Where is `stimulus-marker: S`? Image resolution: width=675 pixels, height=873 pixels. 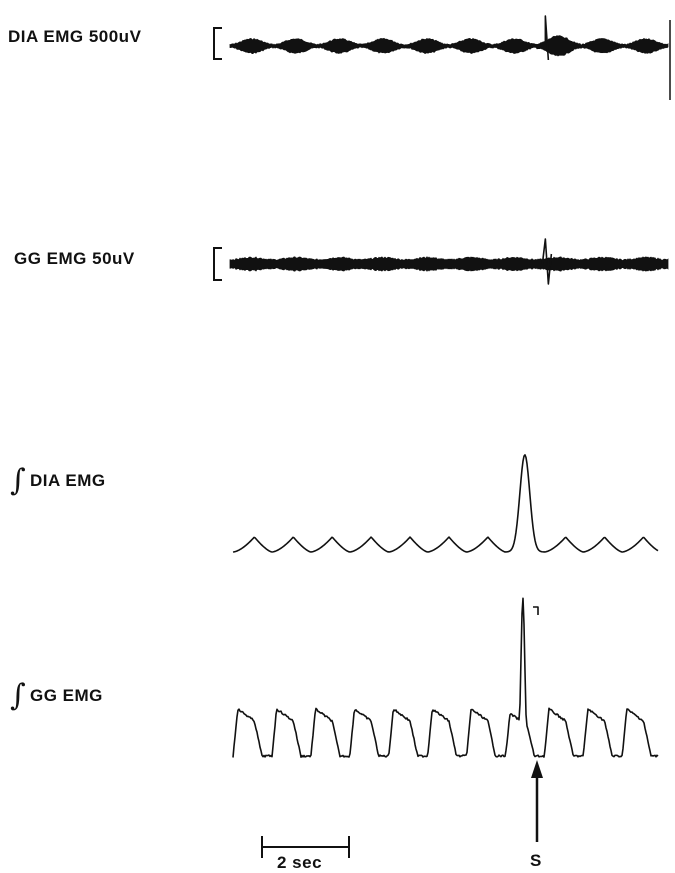
stimulus-marker: S is located at coordinates (536, 815).